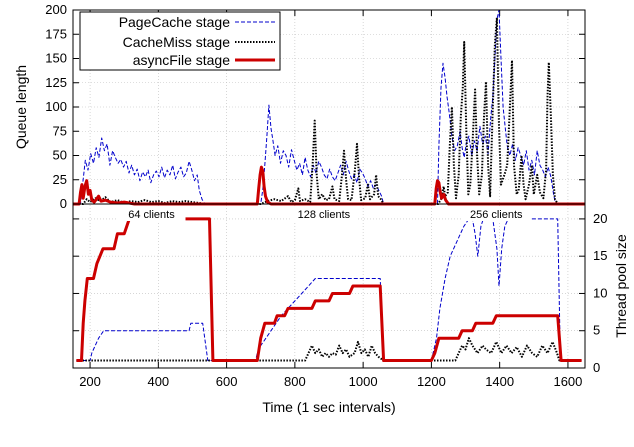 The image size is (634, 447). What do you see at coordinates (56, 82) in the screenshot?
I see `ytick-label-queue-125: 125` at bounding box center [56, 82].